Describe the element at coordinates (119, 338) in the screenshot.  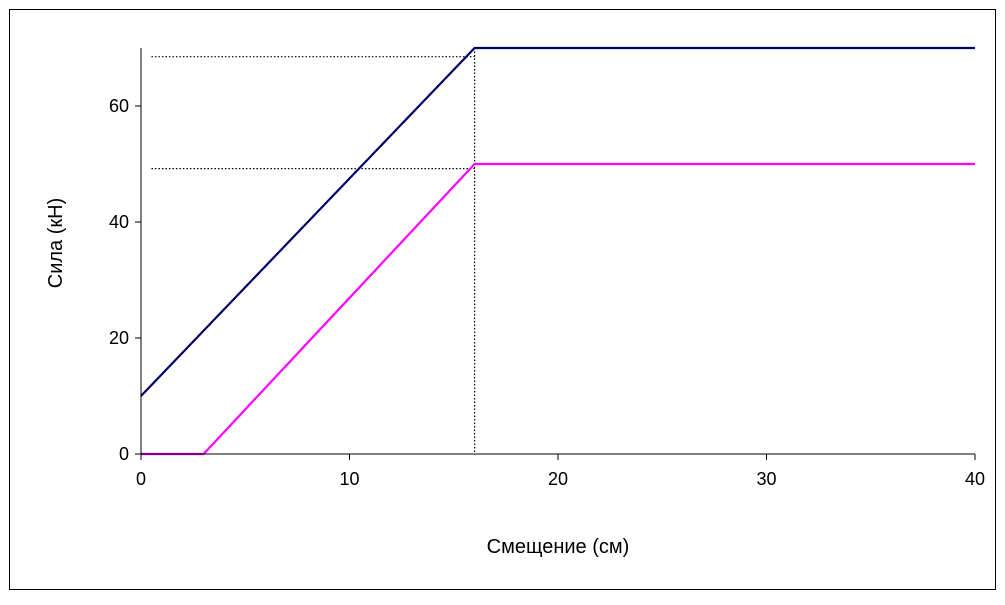
I see `y-tick-label: 20` at that location.